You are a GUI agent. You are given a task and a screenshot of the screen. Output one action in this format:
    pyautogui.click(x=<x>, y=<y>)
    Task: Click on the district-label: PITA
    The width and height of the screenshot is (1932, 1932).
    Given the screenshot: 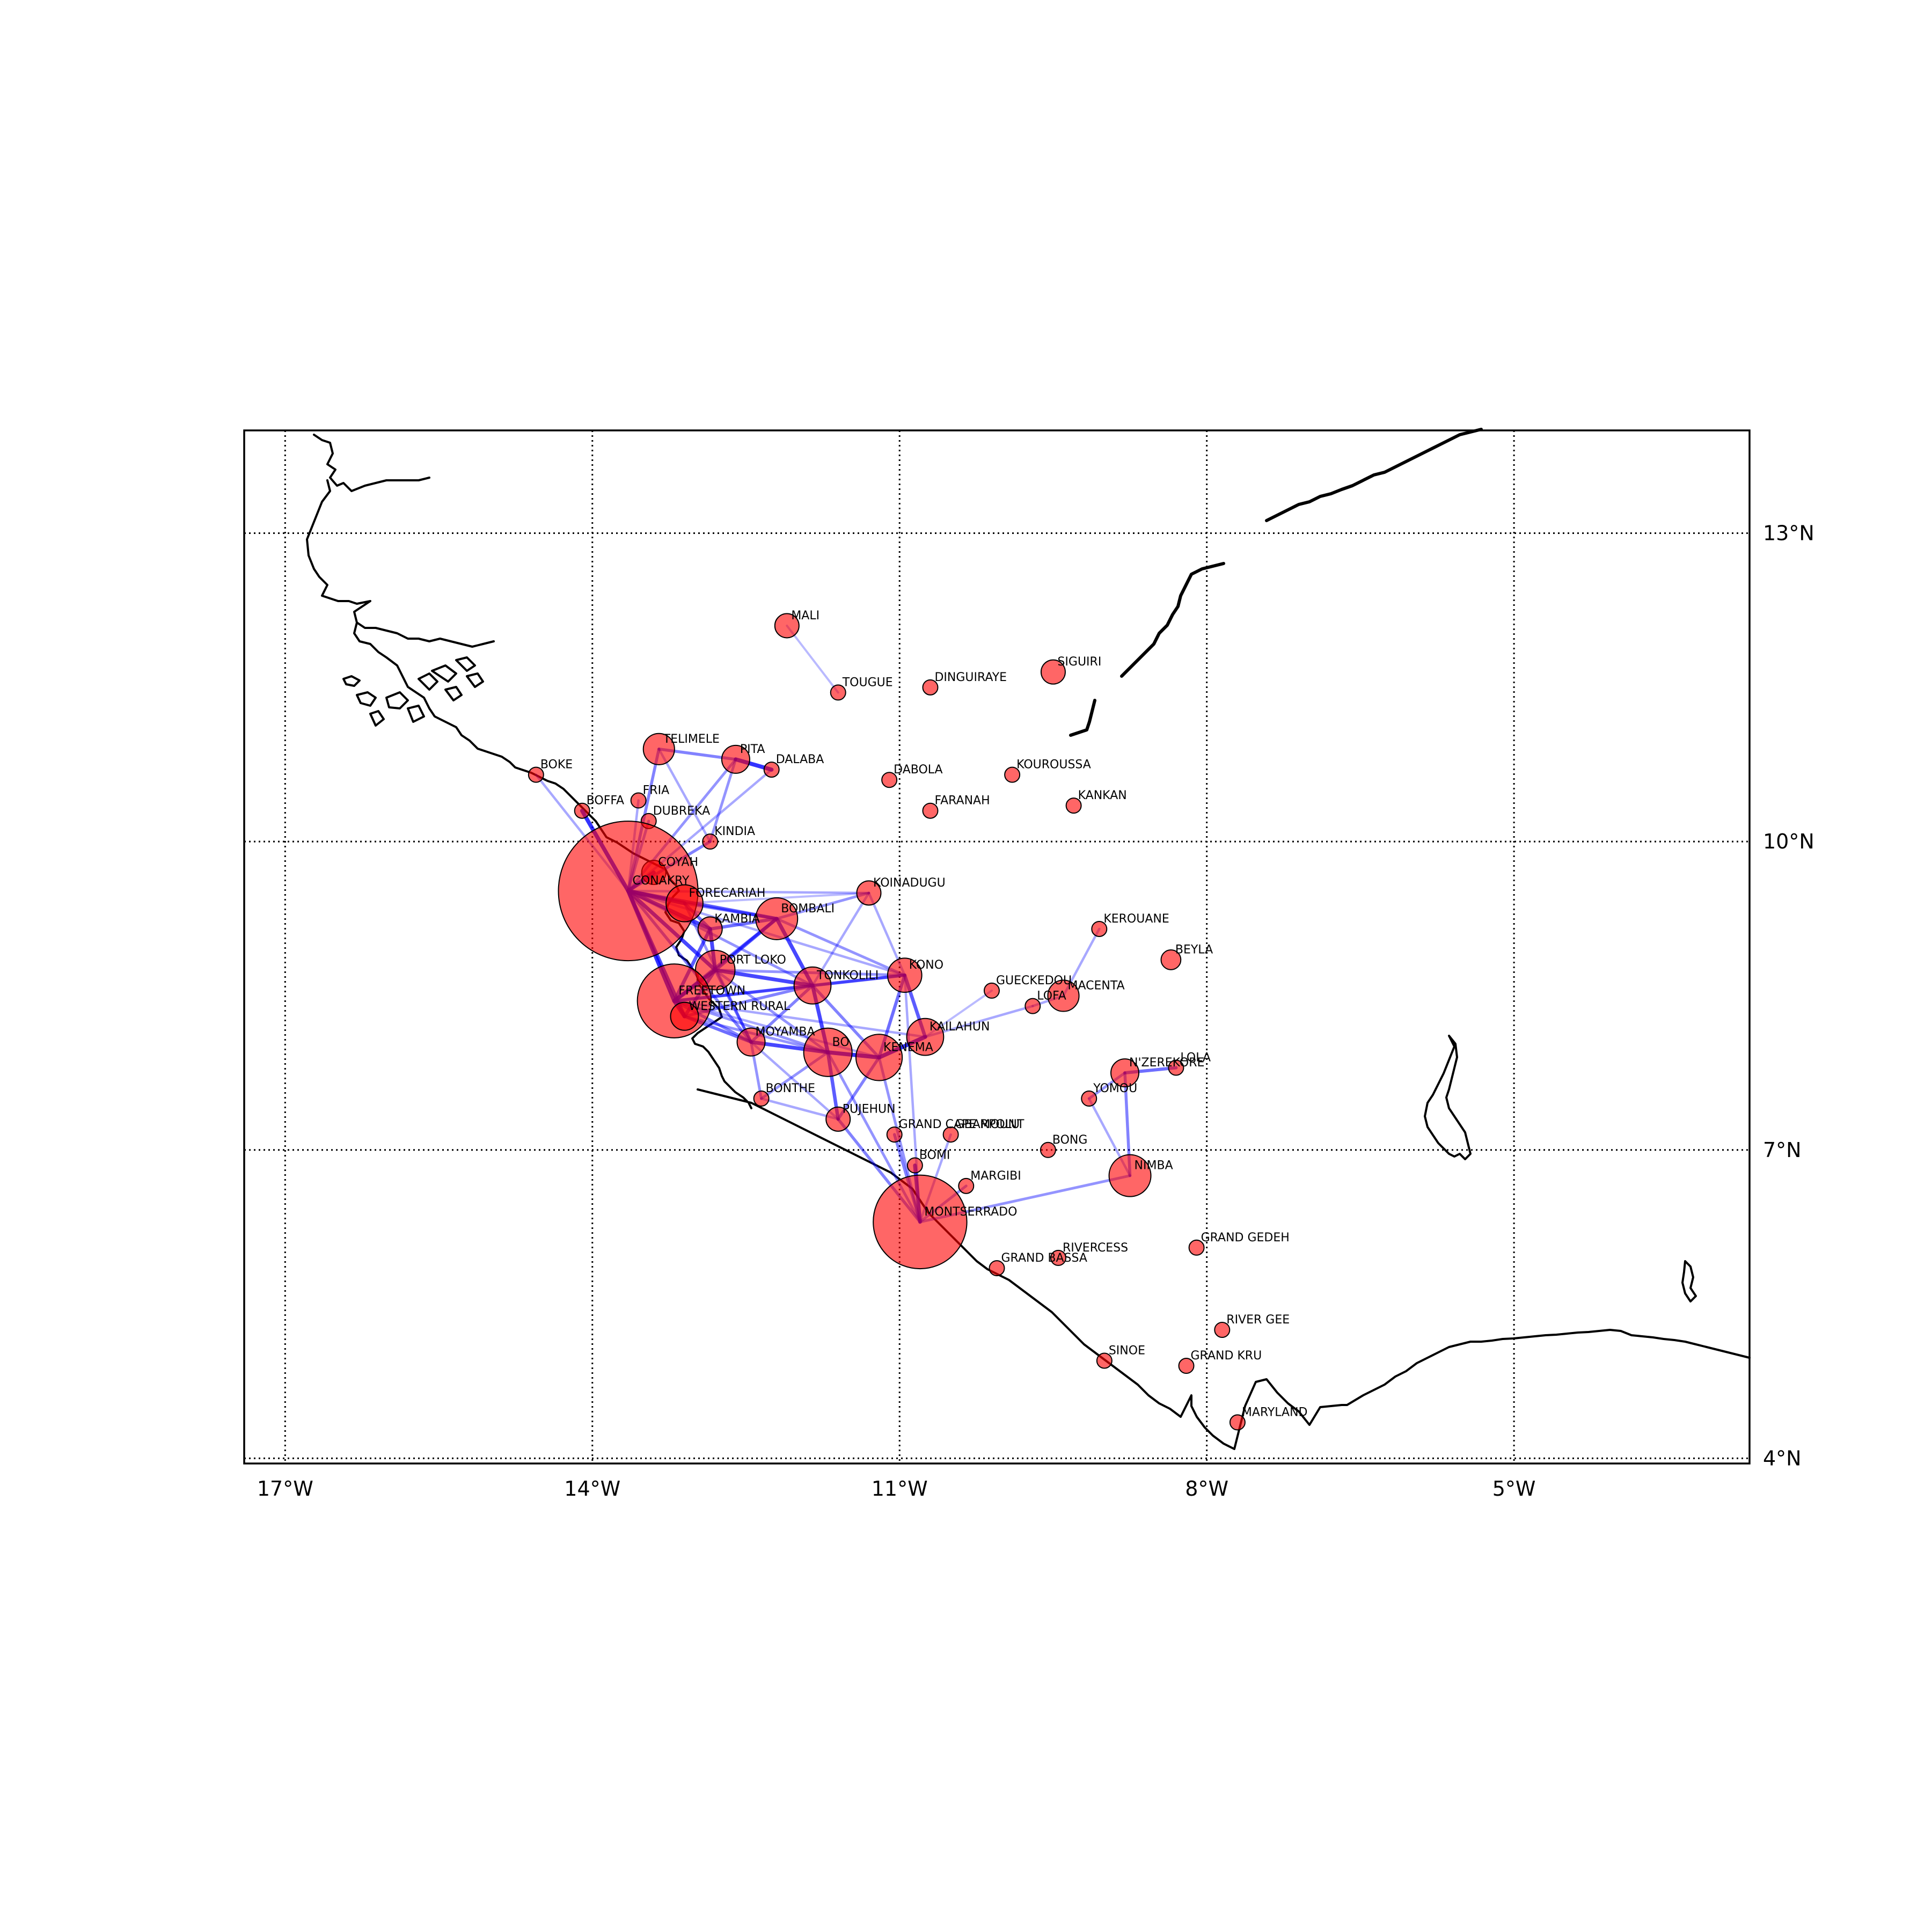 What is the action you would take?
    pyautogui.click(x=752, y=749)
    